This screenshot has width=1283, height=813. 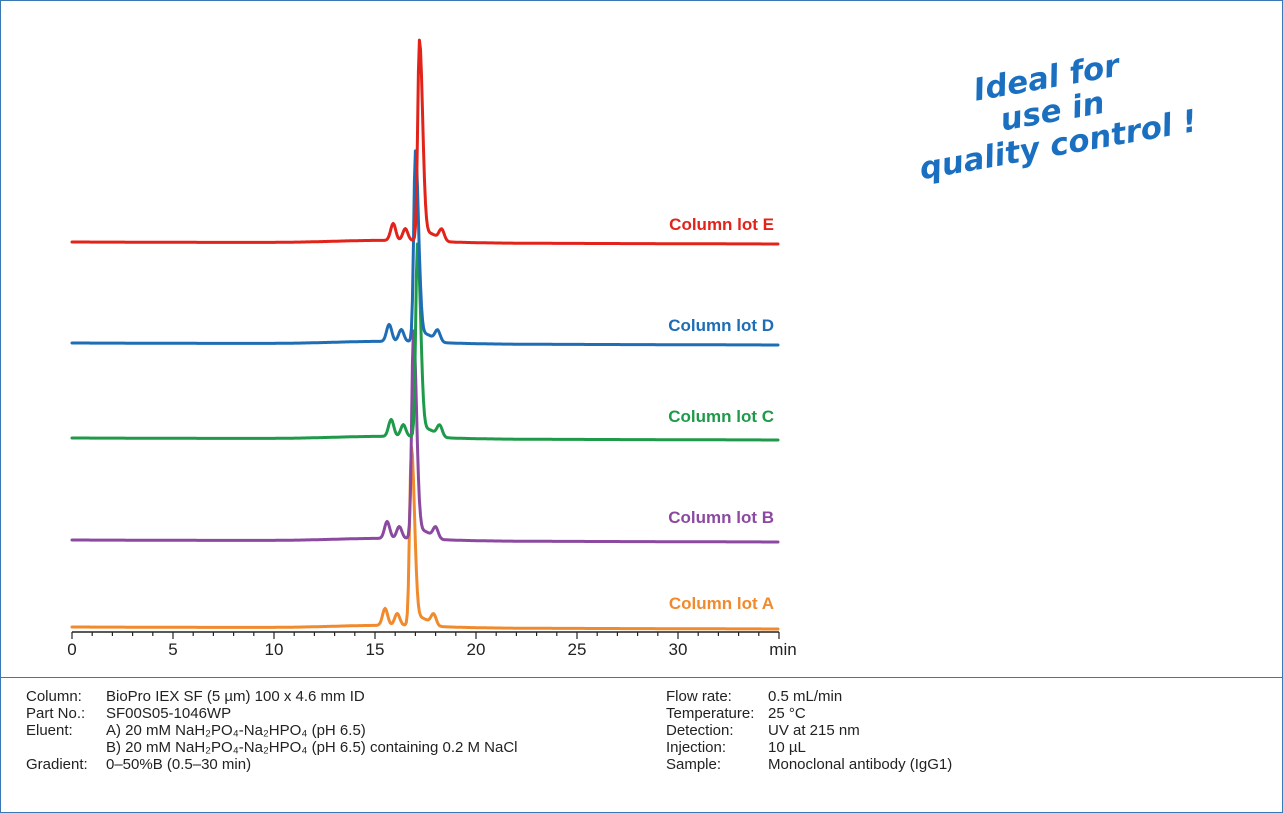 What do you see at coordinates (721, 517) in the screenshot?
I see `series-label: Column lot B` at bounding box center [721, 517].